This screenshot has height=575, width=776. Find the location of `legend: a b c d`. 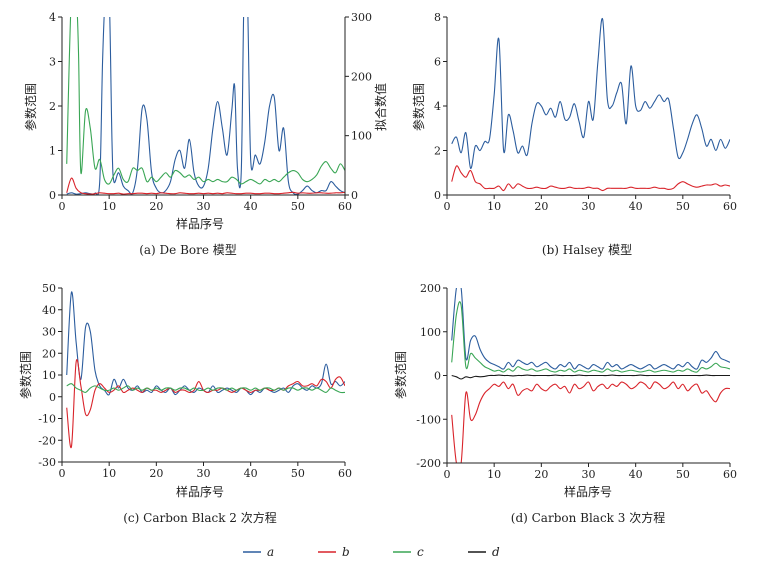

legend: a b c d is located at coordinates (371, 552).